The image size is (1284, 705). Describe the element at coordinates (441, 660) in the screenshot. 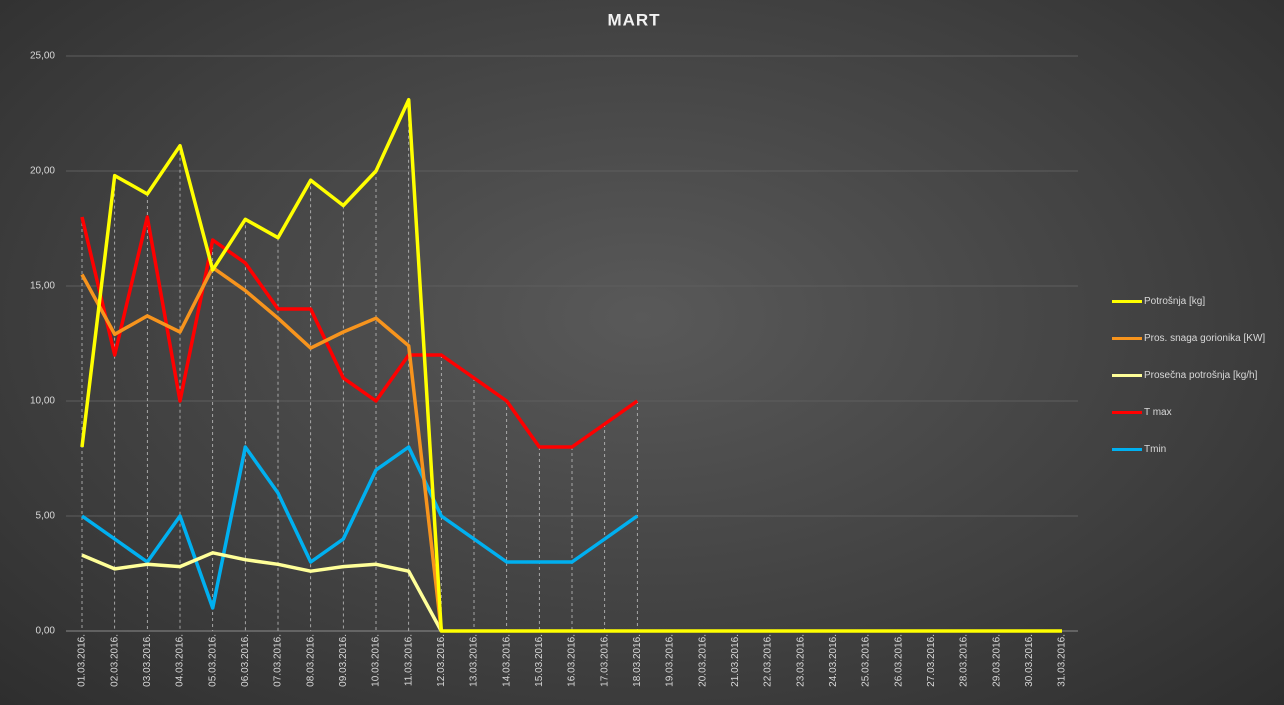

I see `x-tick-label: 12.03.2016.` at that location.